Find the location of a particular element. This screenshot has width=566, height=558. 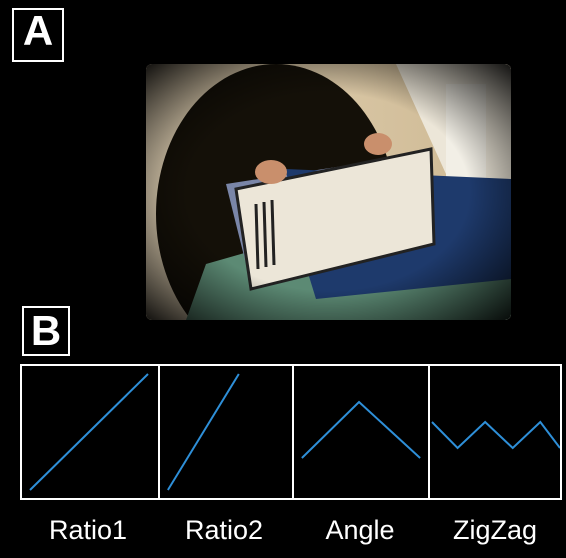

plot-ratio2 is located at coordinates (225, 432).